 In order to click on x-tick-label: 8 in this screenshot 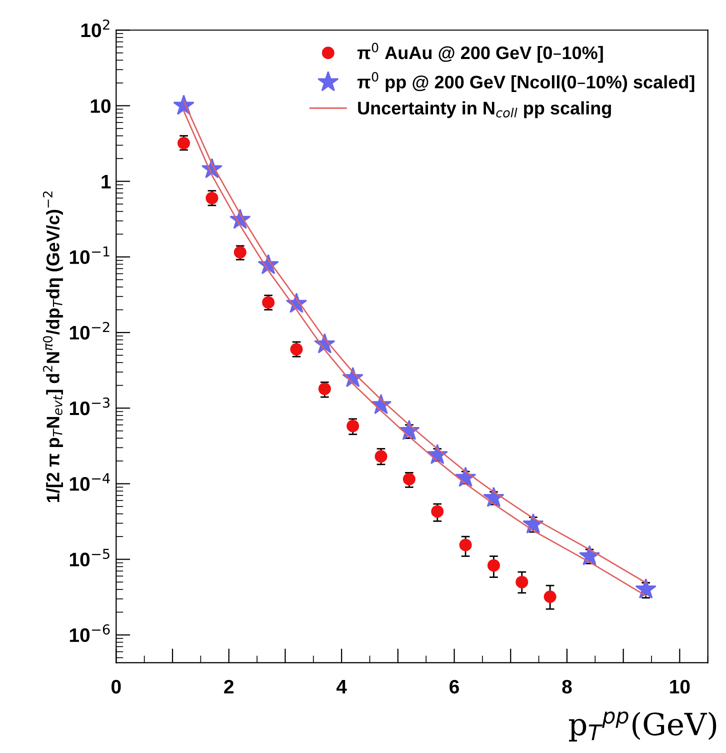, I will do `click(567, 687)`.